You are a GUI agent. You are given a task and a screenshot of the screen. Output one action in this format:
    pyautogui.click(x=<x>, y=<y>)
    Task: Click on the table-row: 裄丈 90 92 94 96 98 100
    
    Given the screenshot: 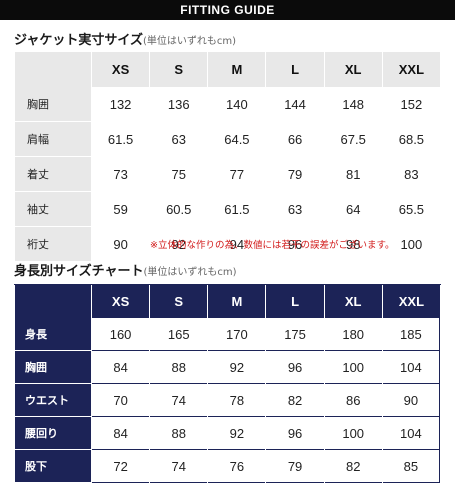 What is the action you would take?
    pyautogui.click(x=227, y=244)
    